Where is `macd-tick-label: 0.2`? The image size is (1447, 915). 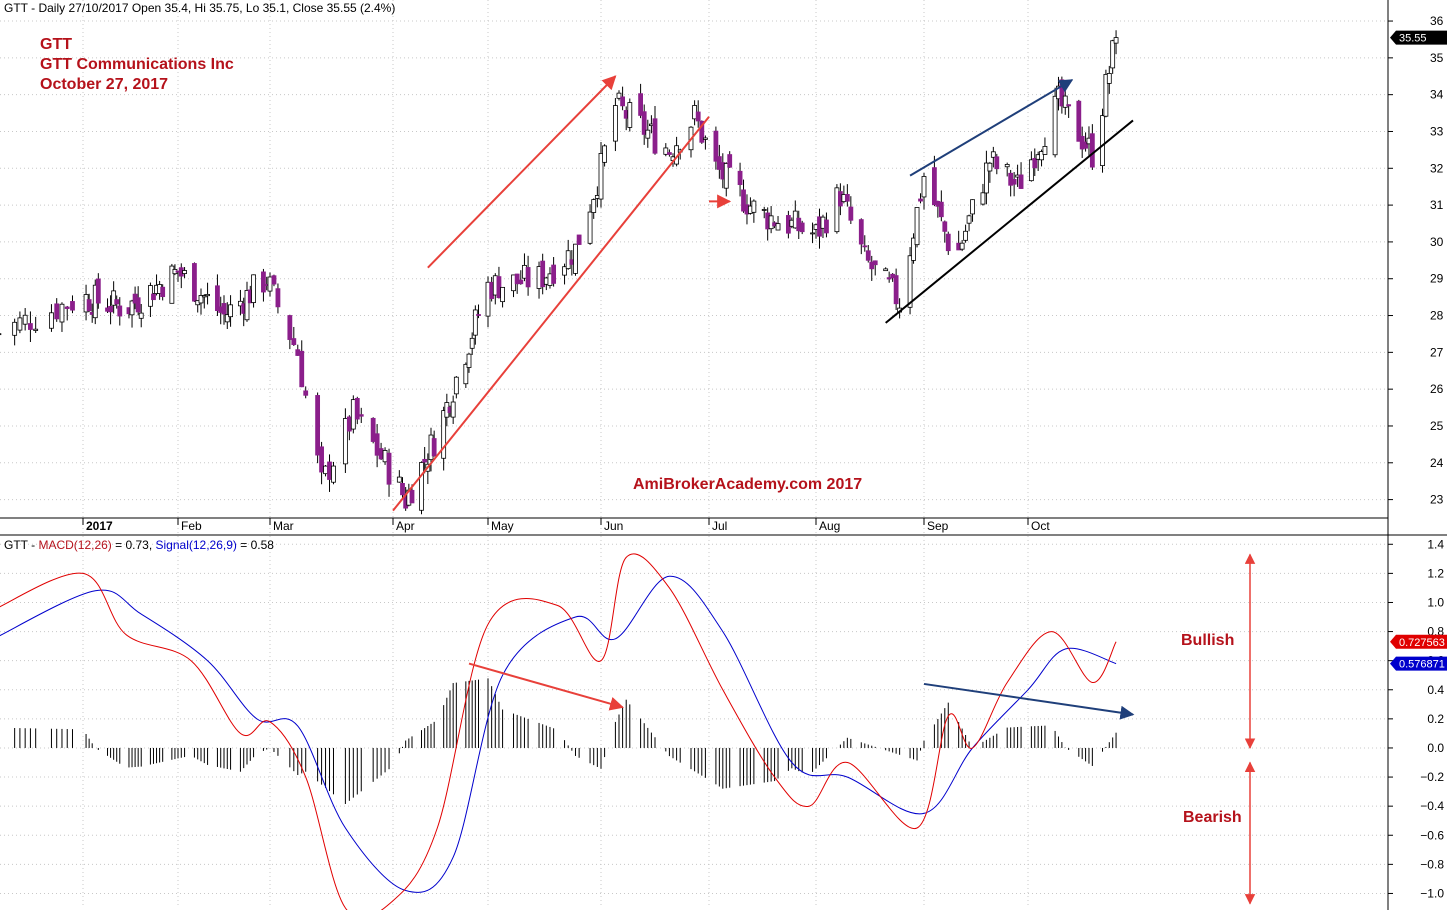
macd-tick-label: 0.2 is located at coordinates (1435, 719).